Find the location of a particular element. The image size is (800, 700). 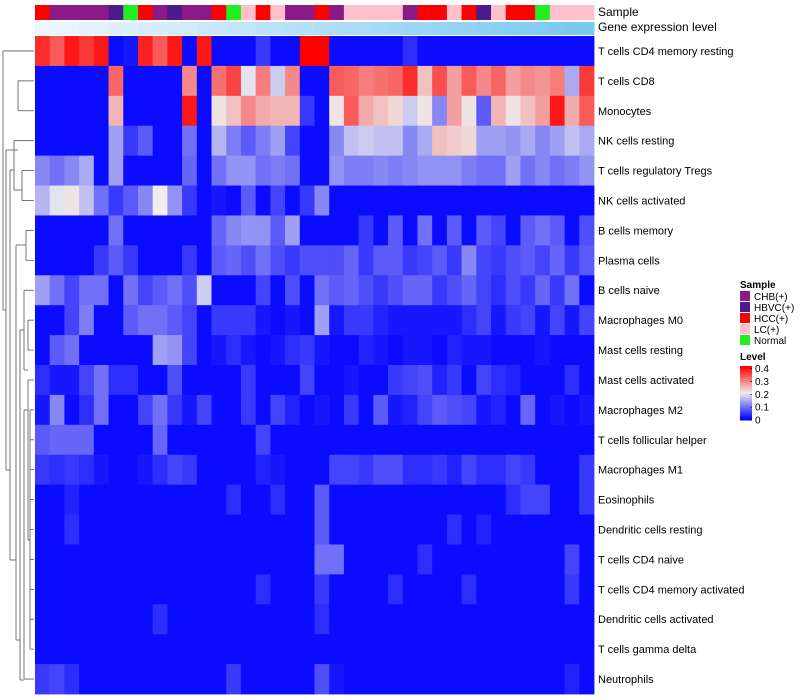

row-label: Eosinophils is located at coordinates (626, 501).